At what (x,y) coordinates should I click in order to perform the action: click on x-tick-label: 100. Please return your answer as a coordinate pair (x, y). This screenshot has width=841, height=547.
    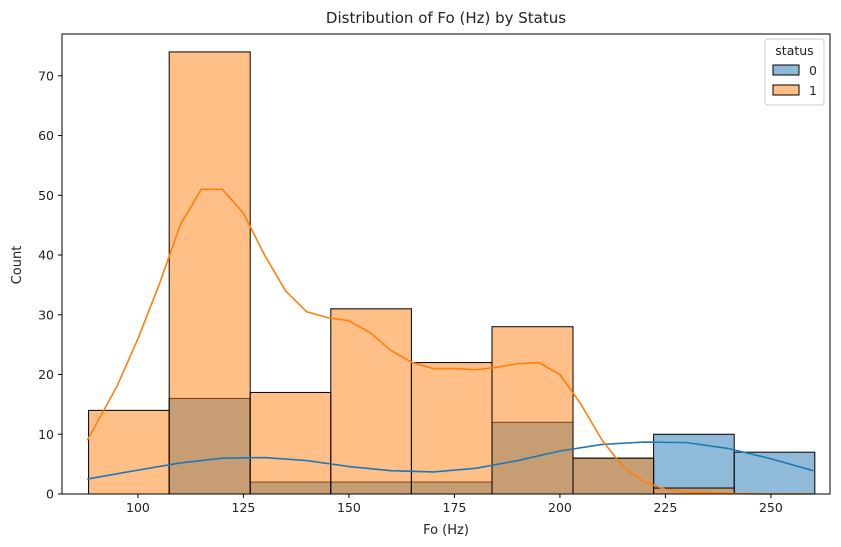
    Looking at the image, I should click on (138, 507).